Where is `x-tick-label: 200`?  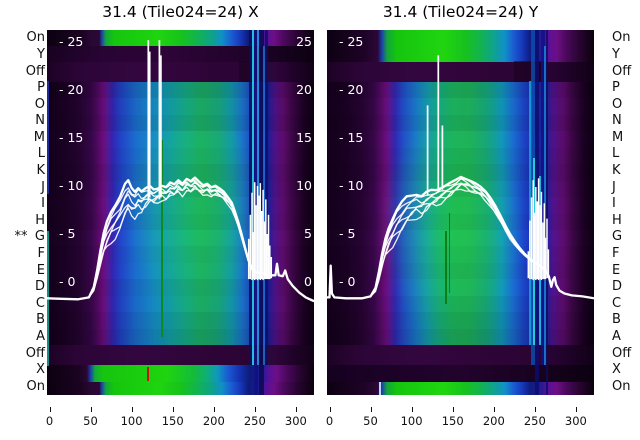
x-tick-label: 200 is located at coordinates (493, 421).